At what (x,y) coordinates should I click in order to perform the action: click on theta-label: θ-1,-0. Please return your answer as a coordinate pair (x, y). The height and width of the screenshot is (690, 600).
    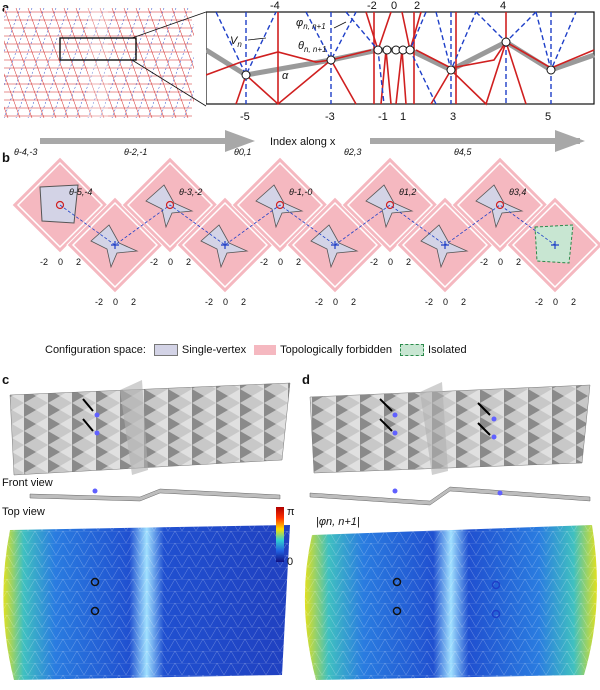
    Looking at the image, I should click on (300, 192).